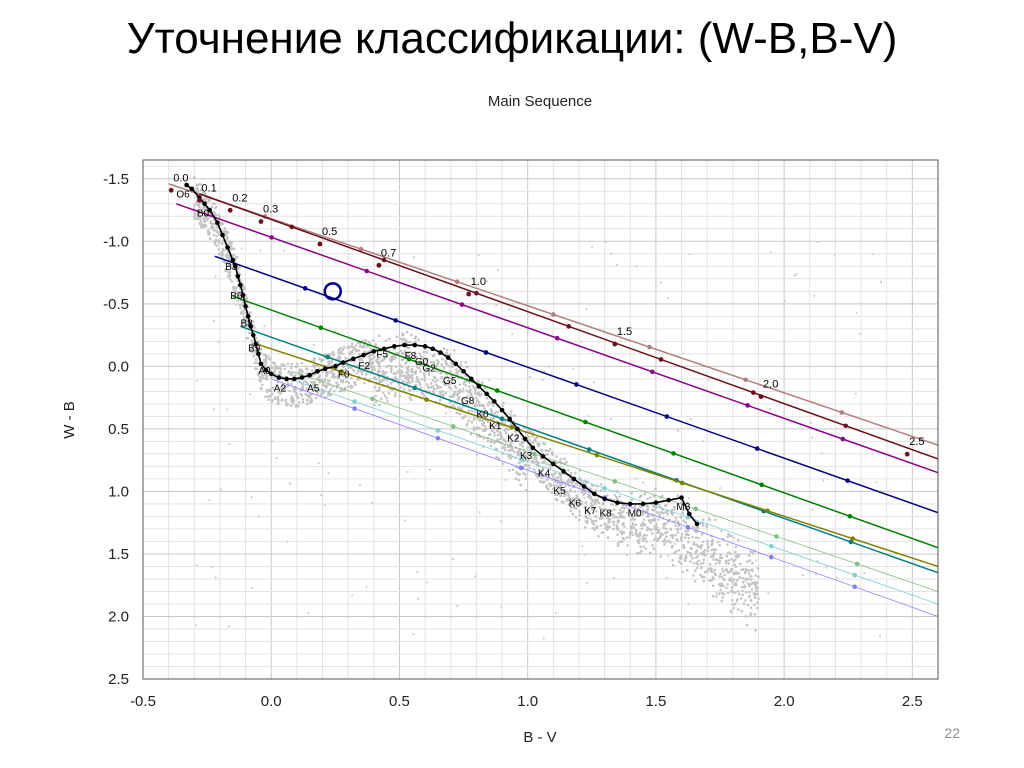  What do you see at coordinates (422, 362) in the screenshot?
I see `spectral-class-label: G0` at bounding box center [422, 362].